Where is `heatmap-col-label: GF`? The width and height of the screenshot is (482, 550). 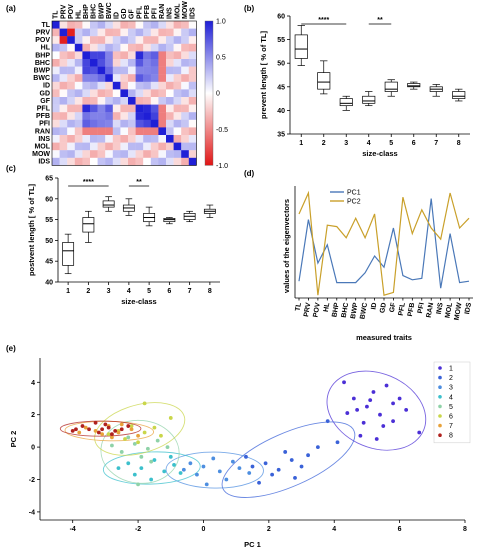
heatmap-col-label: GF is located at coordinates (132, 14).